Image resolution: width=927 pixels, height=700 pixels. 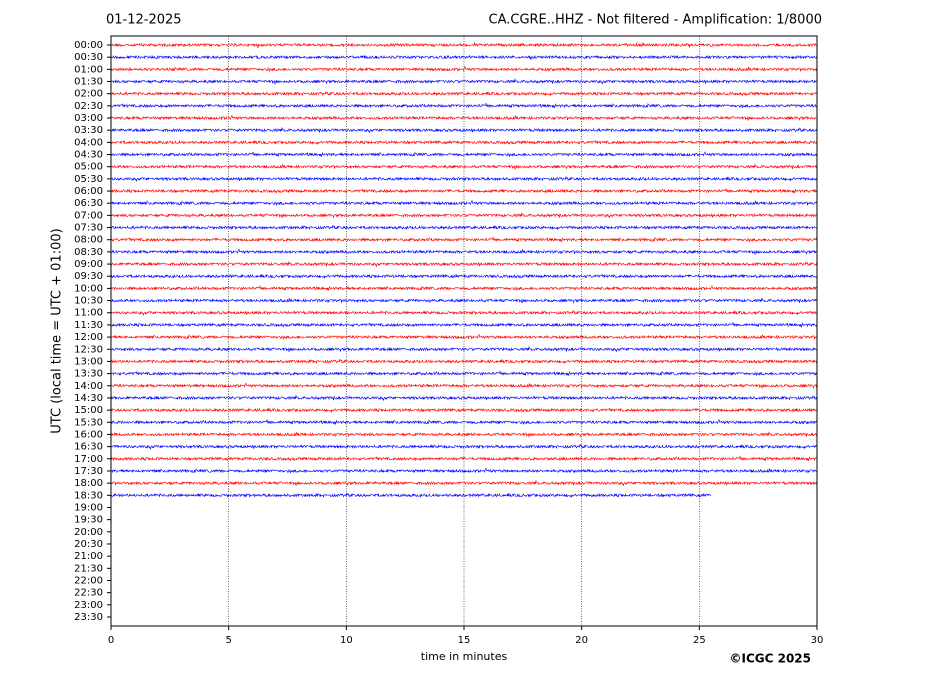 I want to click on y-tick-label: 14:30, so click(x=88, y=398).